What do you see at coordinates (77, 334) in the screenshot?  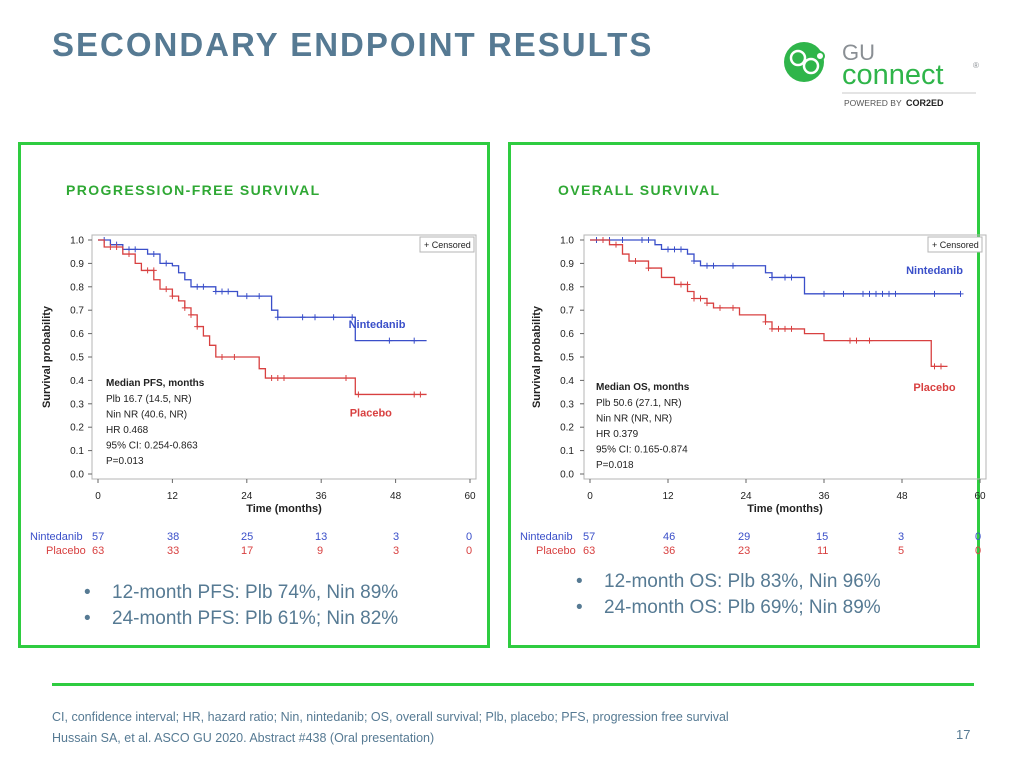 I see `y-tick-label: 0.6` at bounding box center [77, 334].